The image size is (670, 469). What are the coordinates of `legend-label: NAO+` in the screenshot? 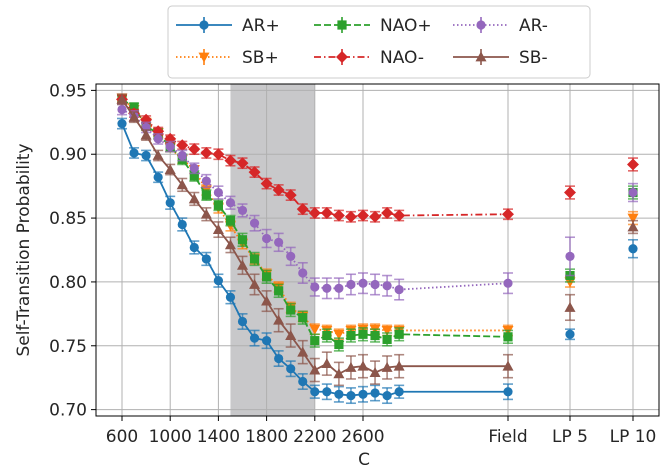 It's located at (406, 26).